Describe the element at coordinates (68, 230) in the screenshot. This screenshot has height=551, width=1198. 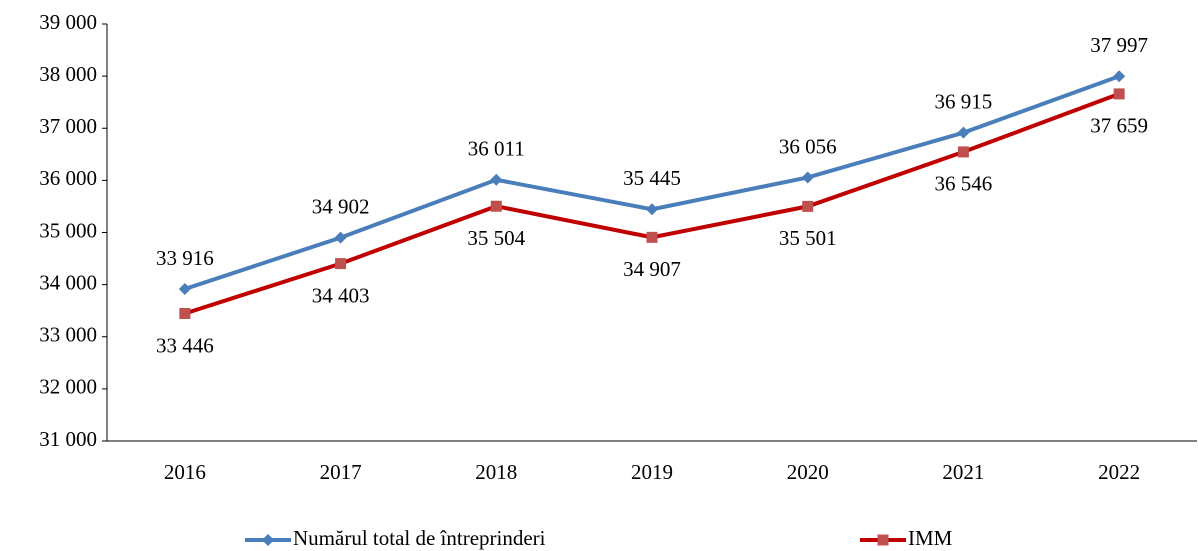
I see `y-tick-label: 35 000` at that location.